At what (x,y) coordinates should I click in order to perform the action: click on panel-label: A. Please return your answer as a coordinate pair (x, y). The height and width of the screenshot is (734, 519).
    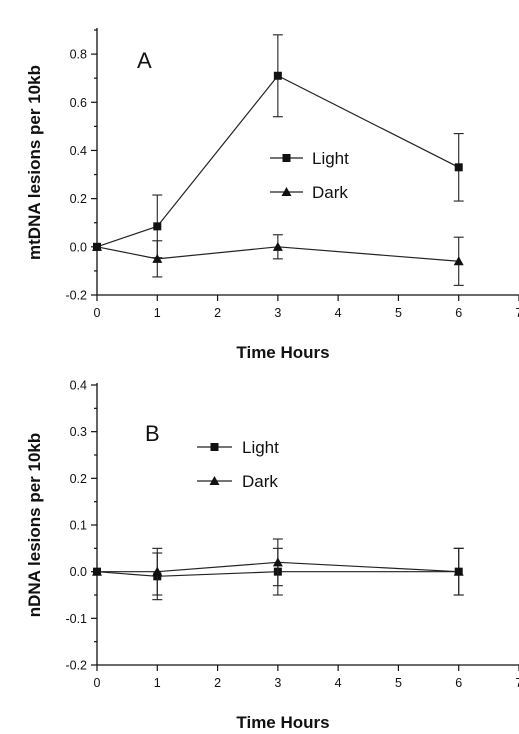
    Looking at the image, I should click on (144, 60).